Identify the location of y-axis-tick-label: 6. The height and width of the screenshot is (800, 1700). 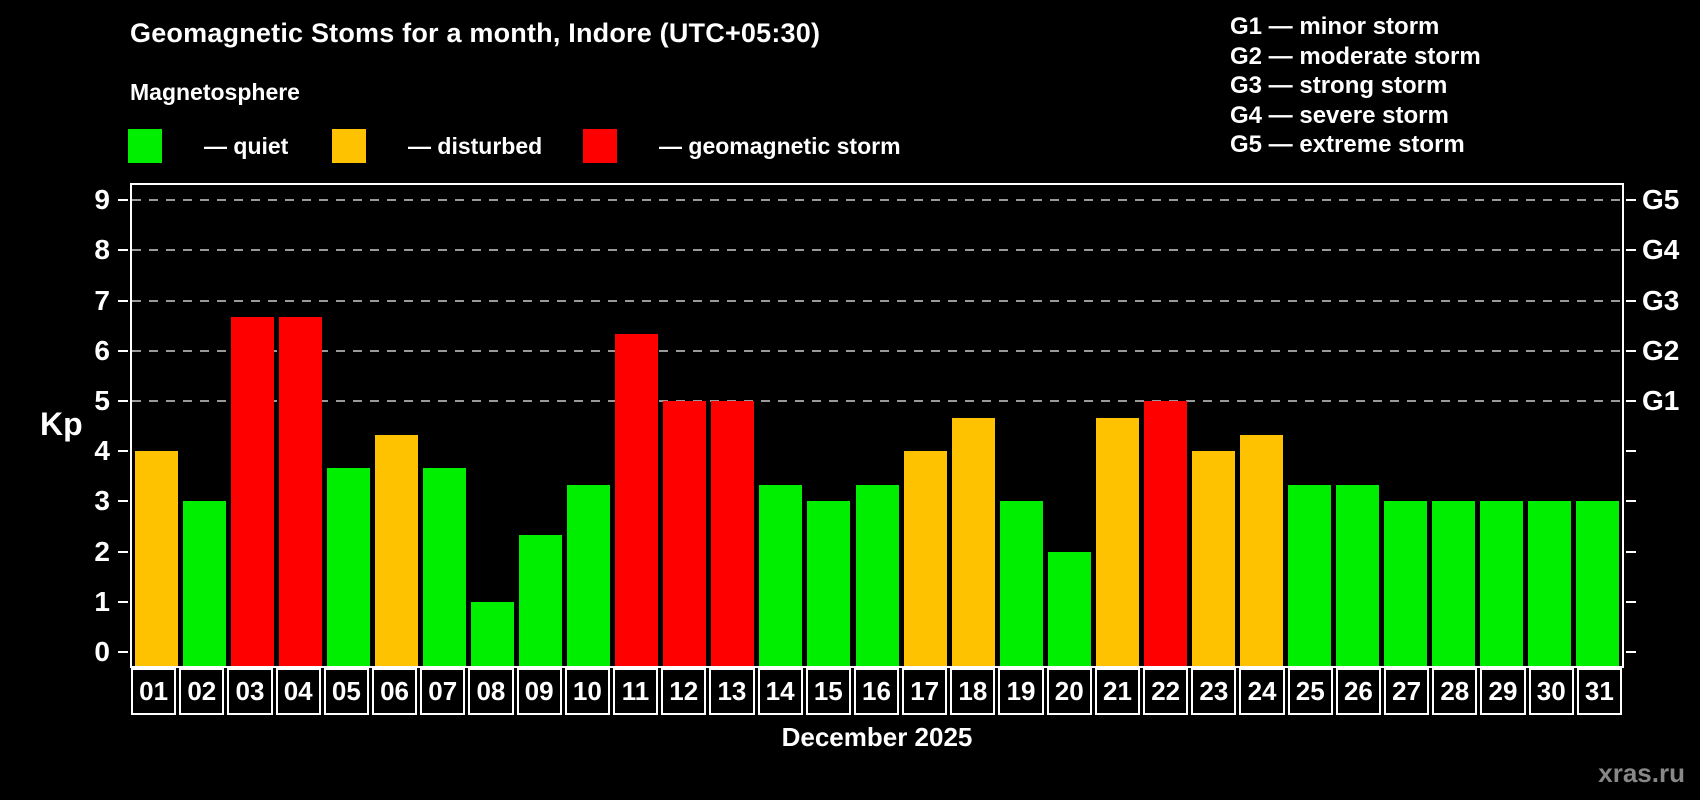
(102, 350).